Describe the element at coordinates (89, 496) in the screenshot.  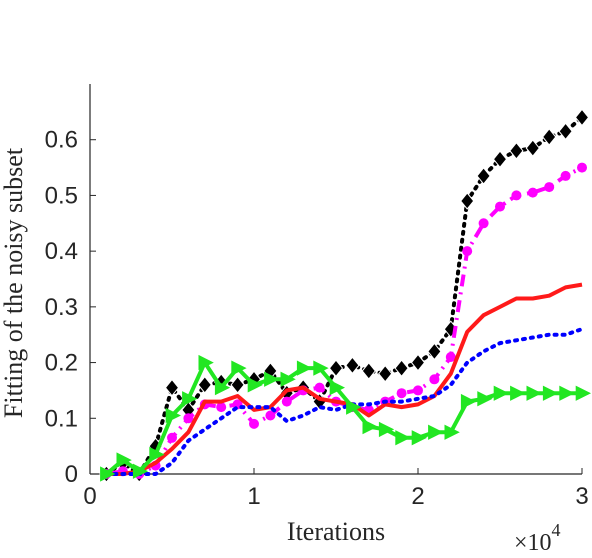
I see `x-tick-label: 0` at that location.